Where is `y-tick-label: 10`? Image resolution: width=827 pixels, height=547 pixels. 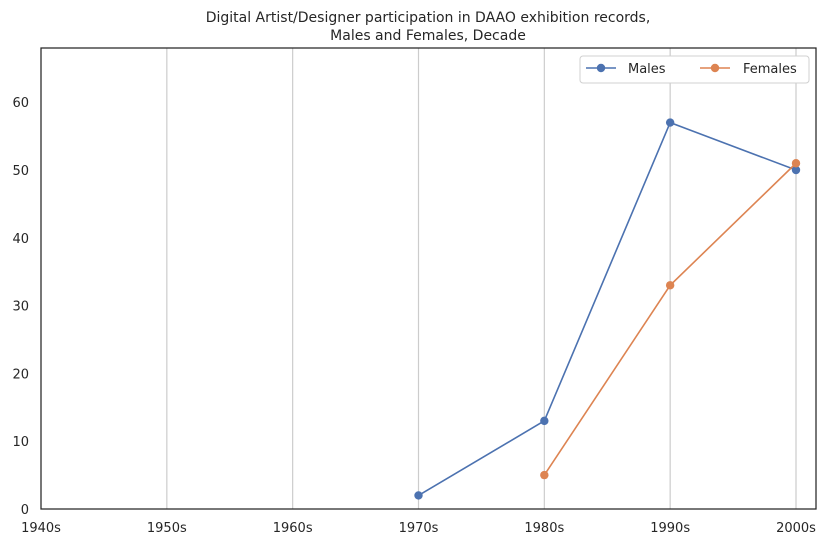
y-tick-label: 10 is located at coordinates (20, 442).